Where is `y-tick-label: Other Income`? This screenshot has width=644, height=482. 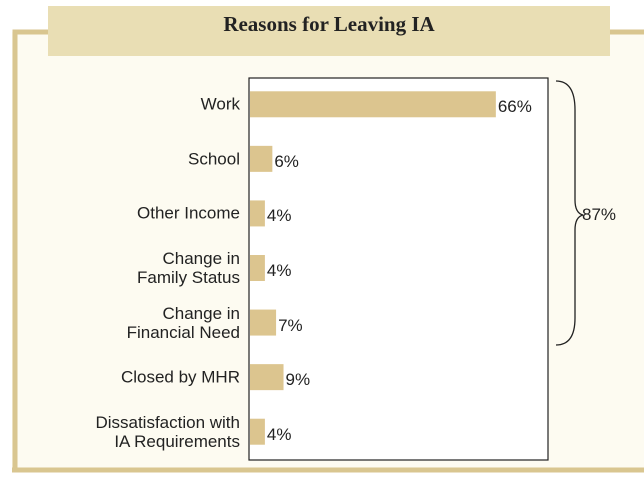 y-tick-label: Other Income is located at coordinates (188, 213).